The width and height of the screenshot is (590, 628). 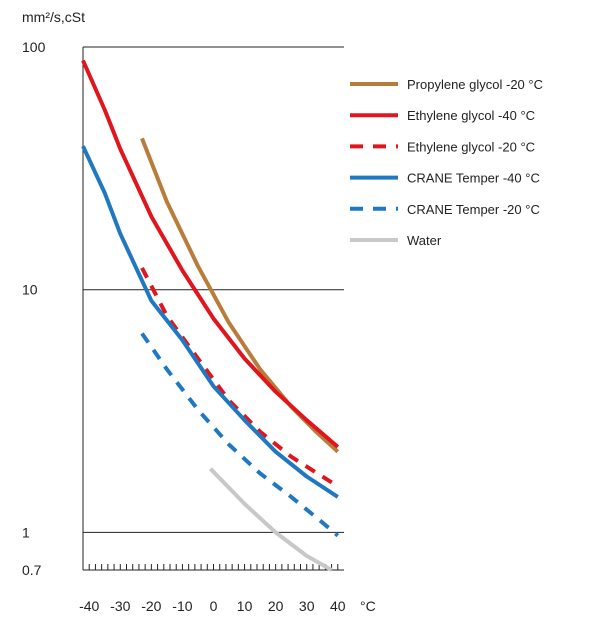 I want to click on x-tick-label-20: 20, so click(x=276, y=606).